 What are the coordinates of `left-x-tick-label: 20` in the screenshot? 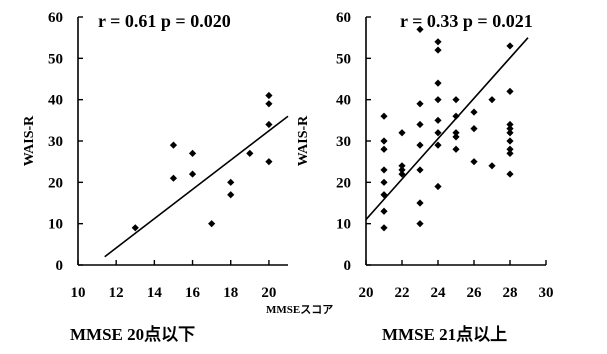 It's located at (268, 293).